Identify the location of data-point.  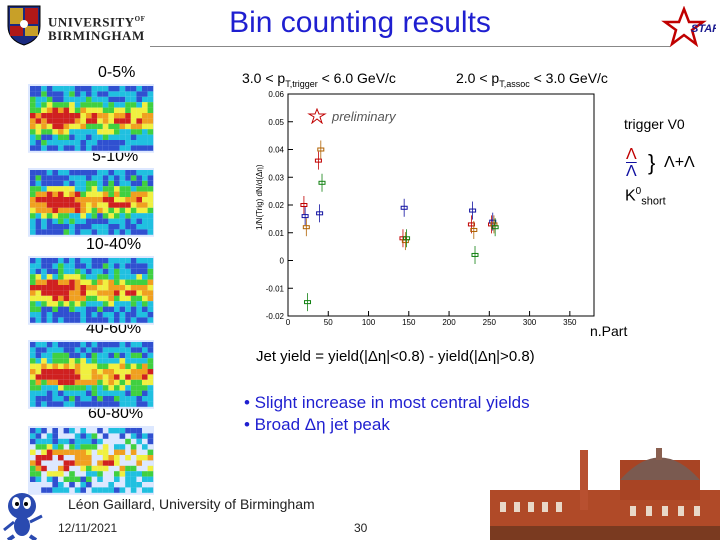
(474, 229).